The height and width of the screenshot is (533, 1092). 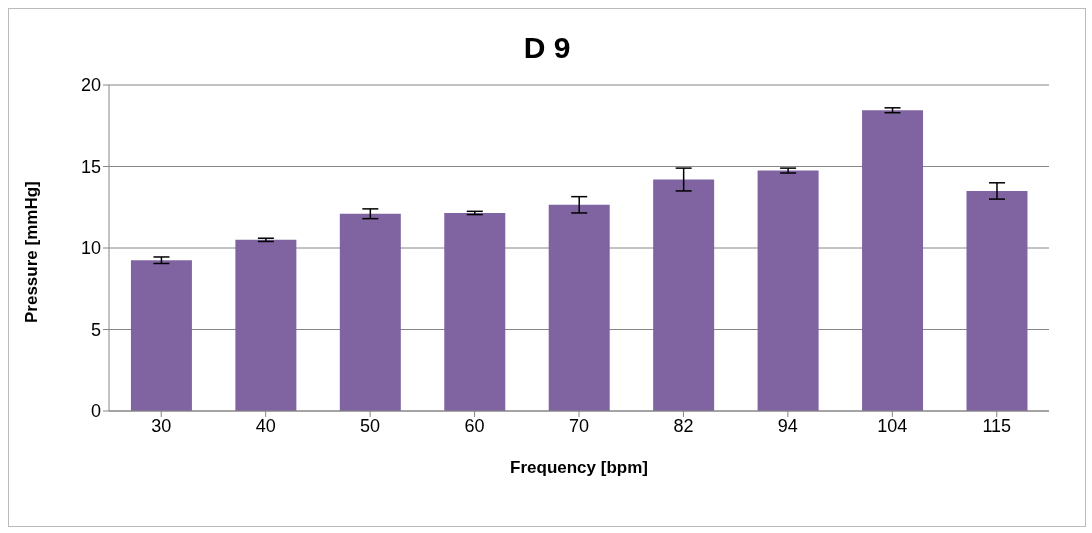 I want to click on x-tick-label: 60, so click(x=474, y=425).